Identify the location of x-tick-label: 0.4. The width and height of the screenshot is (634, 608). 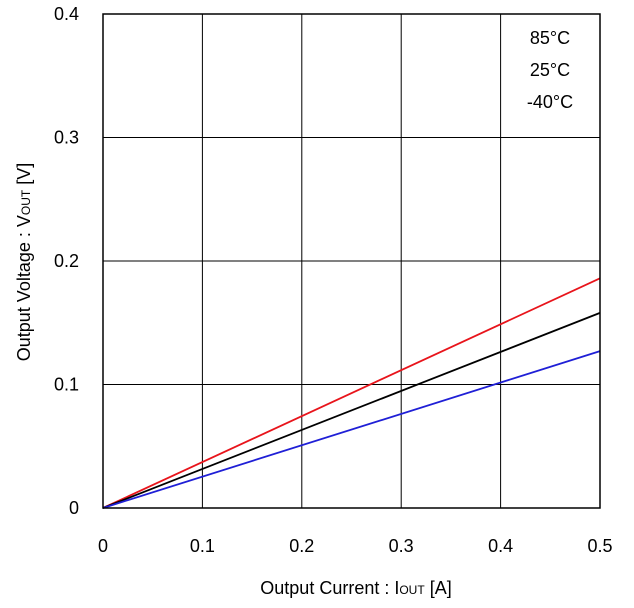
(500, 546).